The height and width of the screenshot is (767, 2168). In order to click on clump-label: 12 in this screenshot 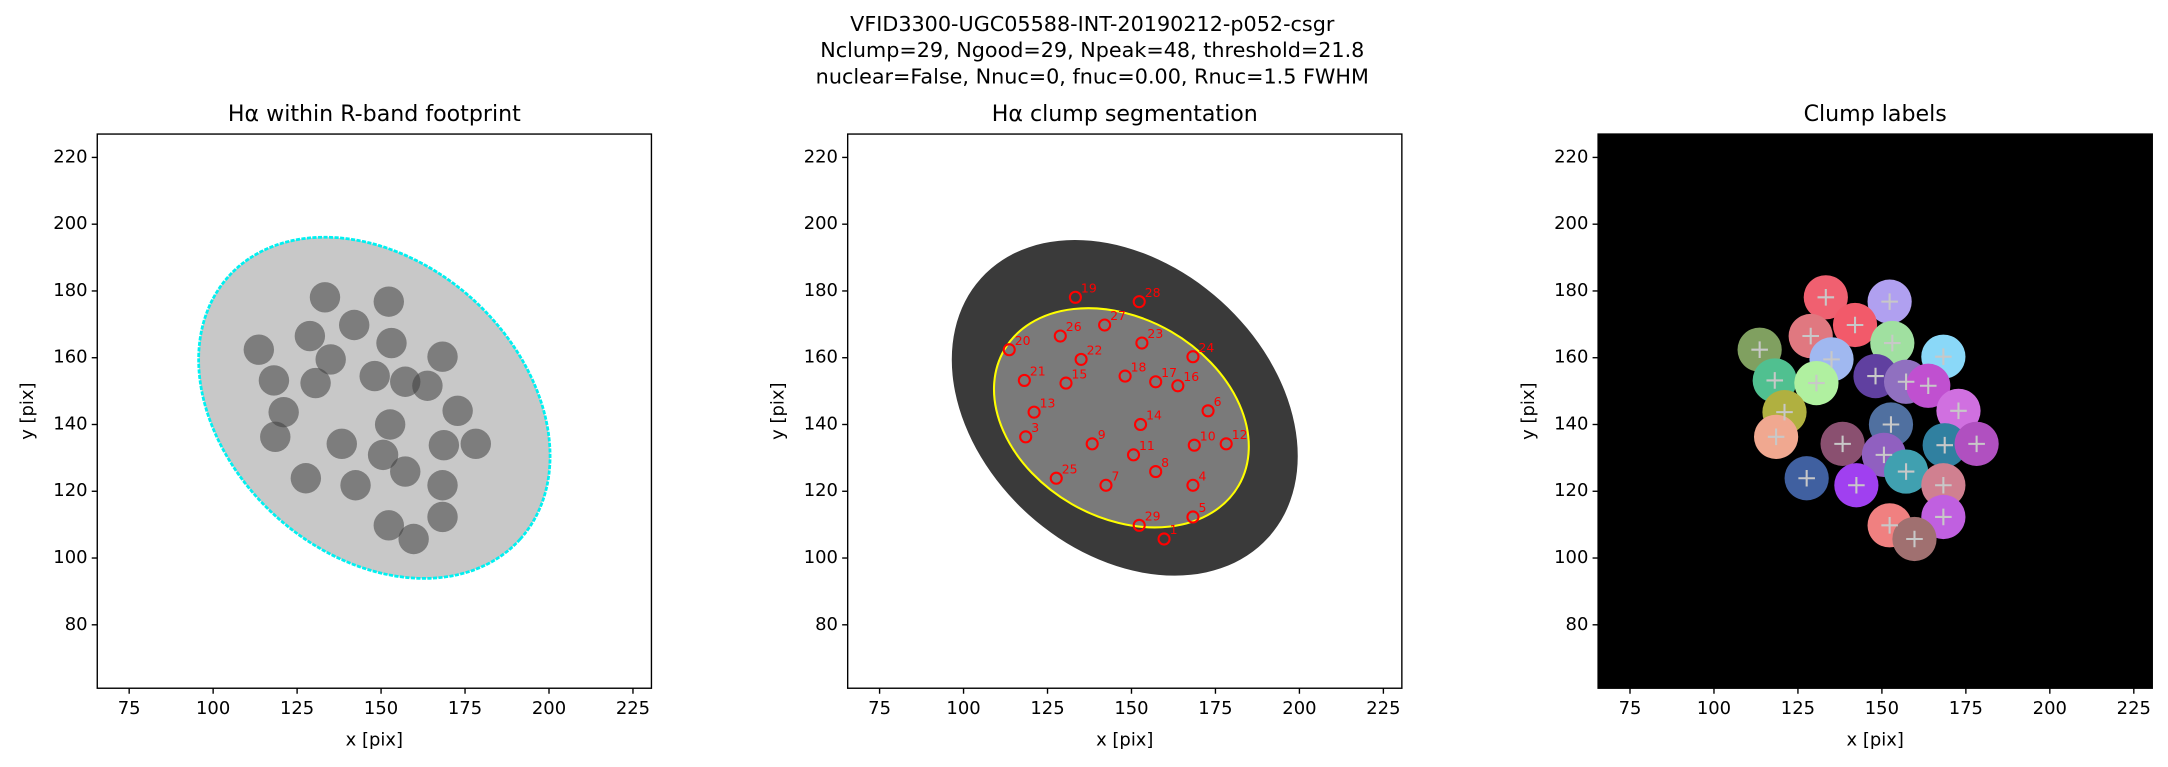, I will do `click(1240, 434)`.